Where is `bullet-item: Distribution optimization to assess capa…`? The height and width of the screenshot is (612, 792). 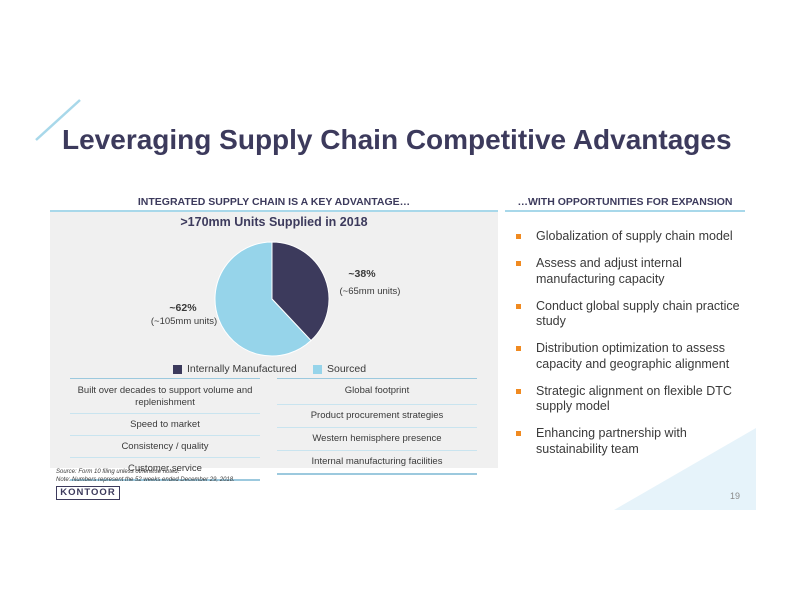 bullet-item: Distribution optimization to assess capa… is located at coordinates (633, 356).